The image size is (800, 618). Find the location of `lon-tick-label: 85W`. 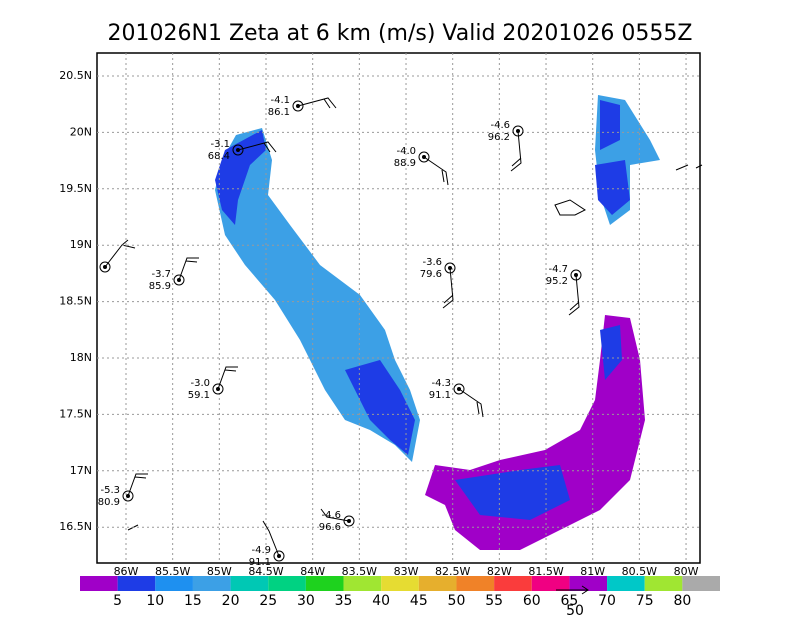

lon-tick-label: 85W is located at coordinates (219, 571).